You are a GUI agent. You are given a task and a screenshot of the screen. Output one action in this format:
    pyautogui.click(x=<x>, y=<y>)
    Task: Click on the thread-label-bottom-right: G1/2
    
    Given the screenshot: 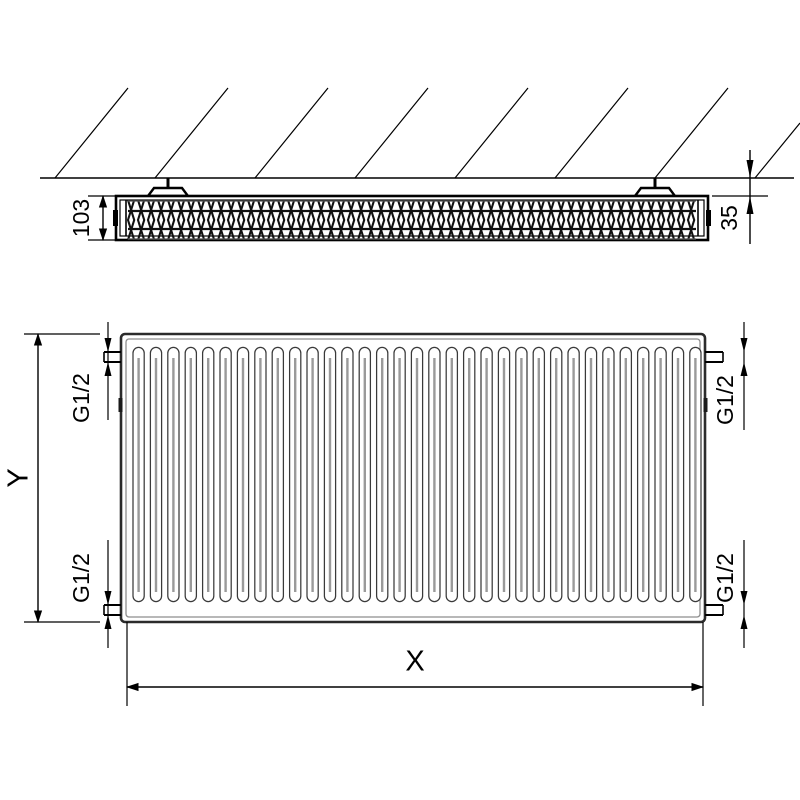 What is the action you would take?
    pyautogui.click(x=725, y=578)
    